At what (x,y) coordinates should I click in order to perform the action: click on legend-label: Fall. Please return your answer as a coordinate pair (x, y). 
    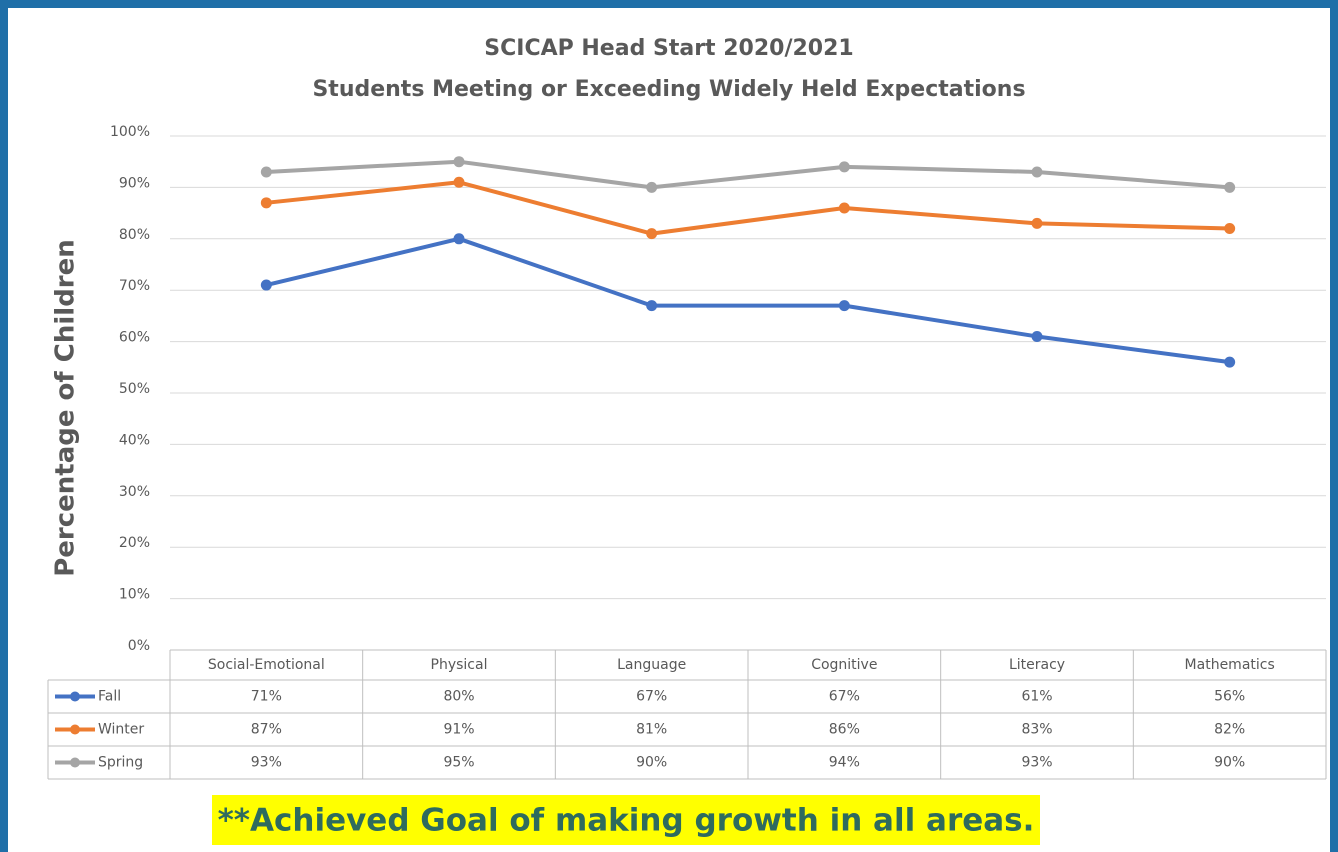
    Looking at the image, I should click on (109, 697).